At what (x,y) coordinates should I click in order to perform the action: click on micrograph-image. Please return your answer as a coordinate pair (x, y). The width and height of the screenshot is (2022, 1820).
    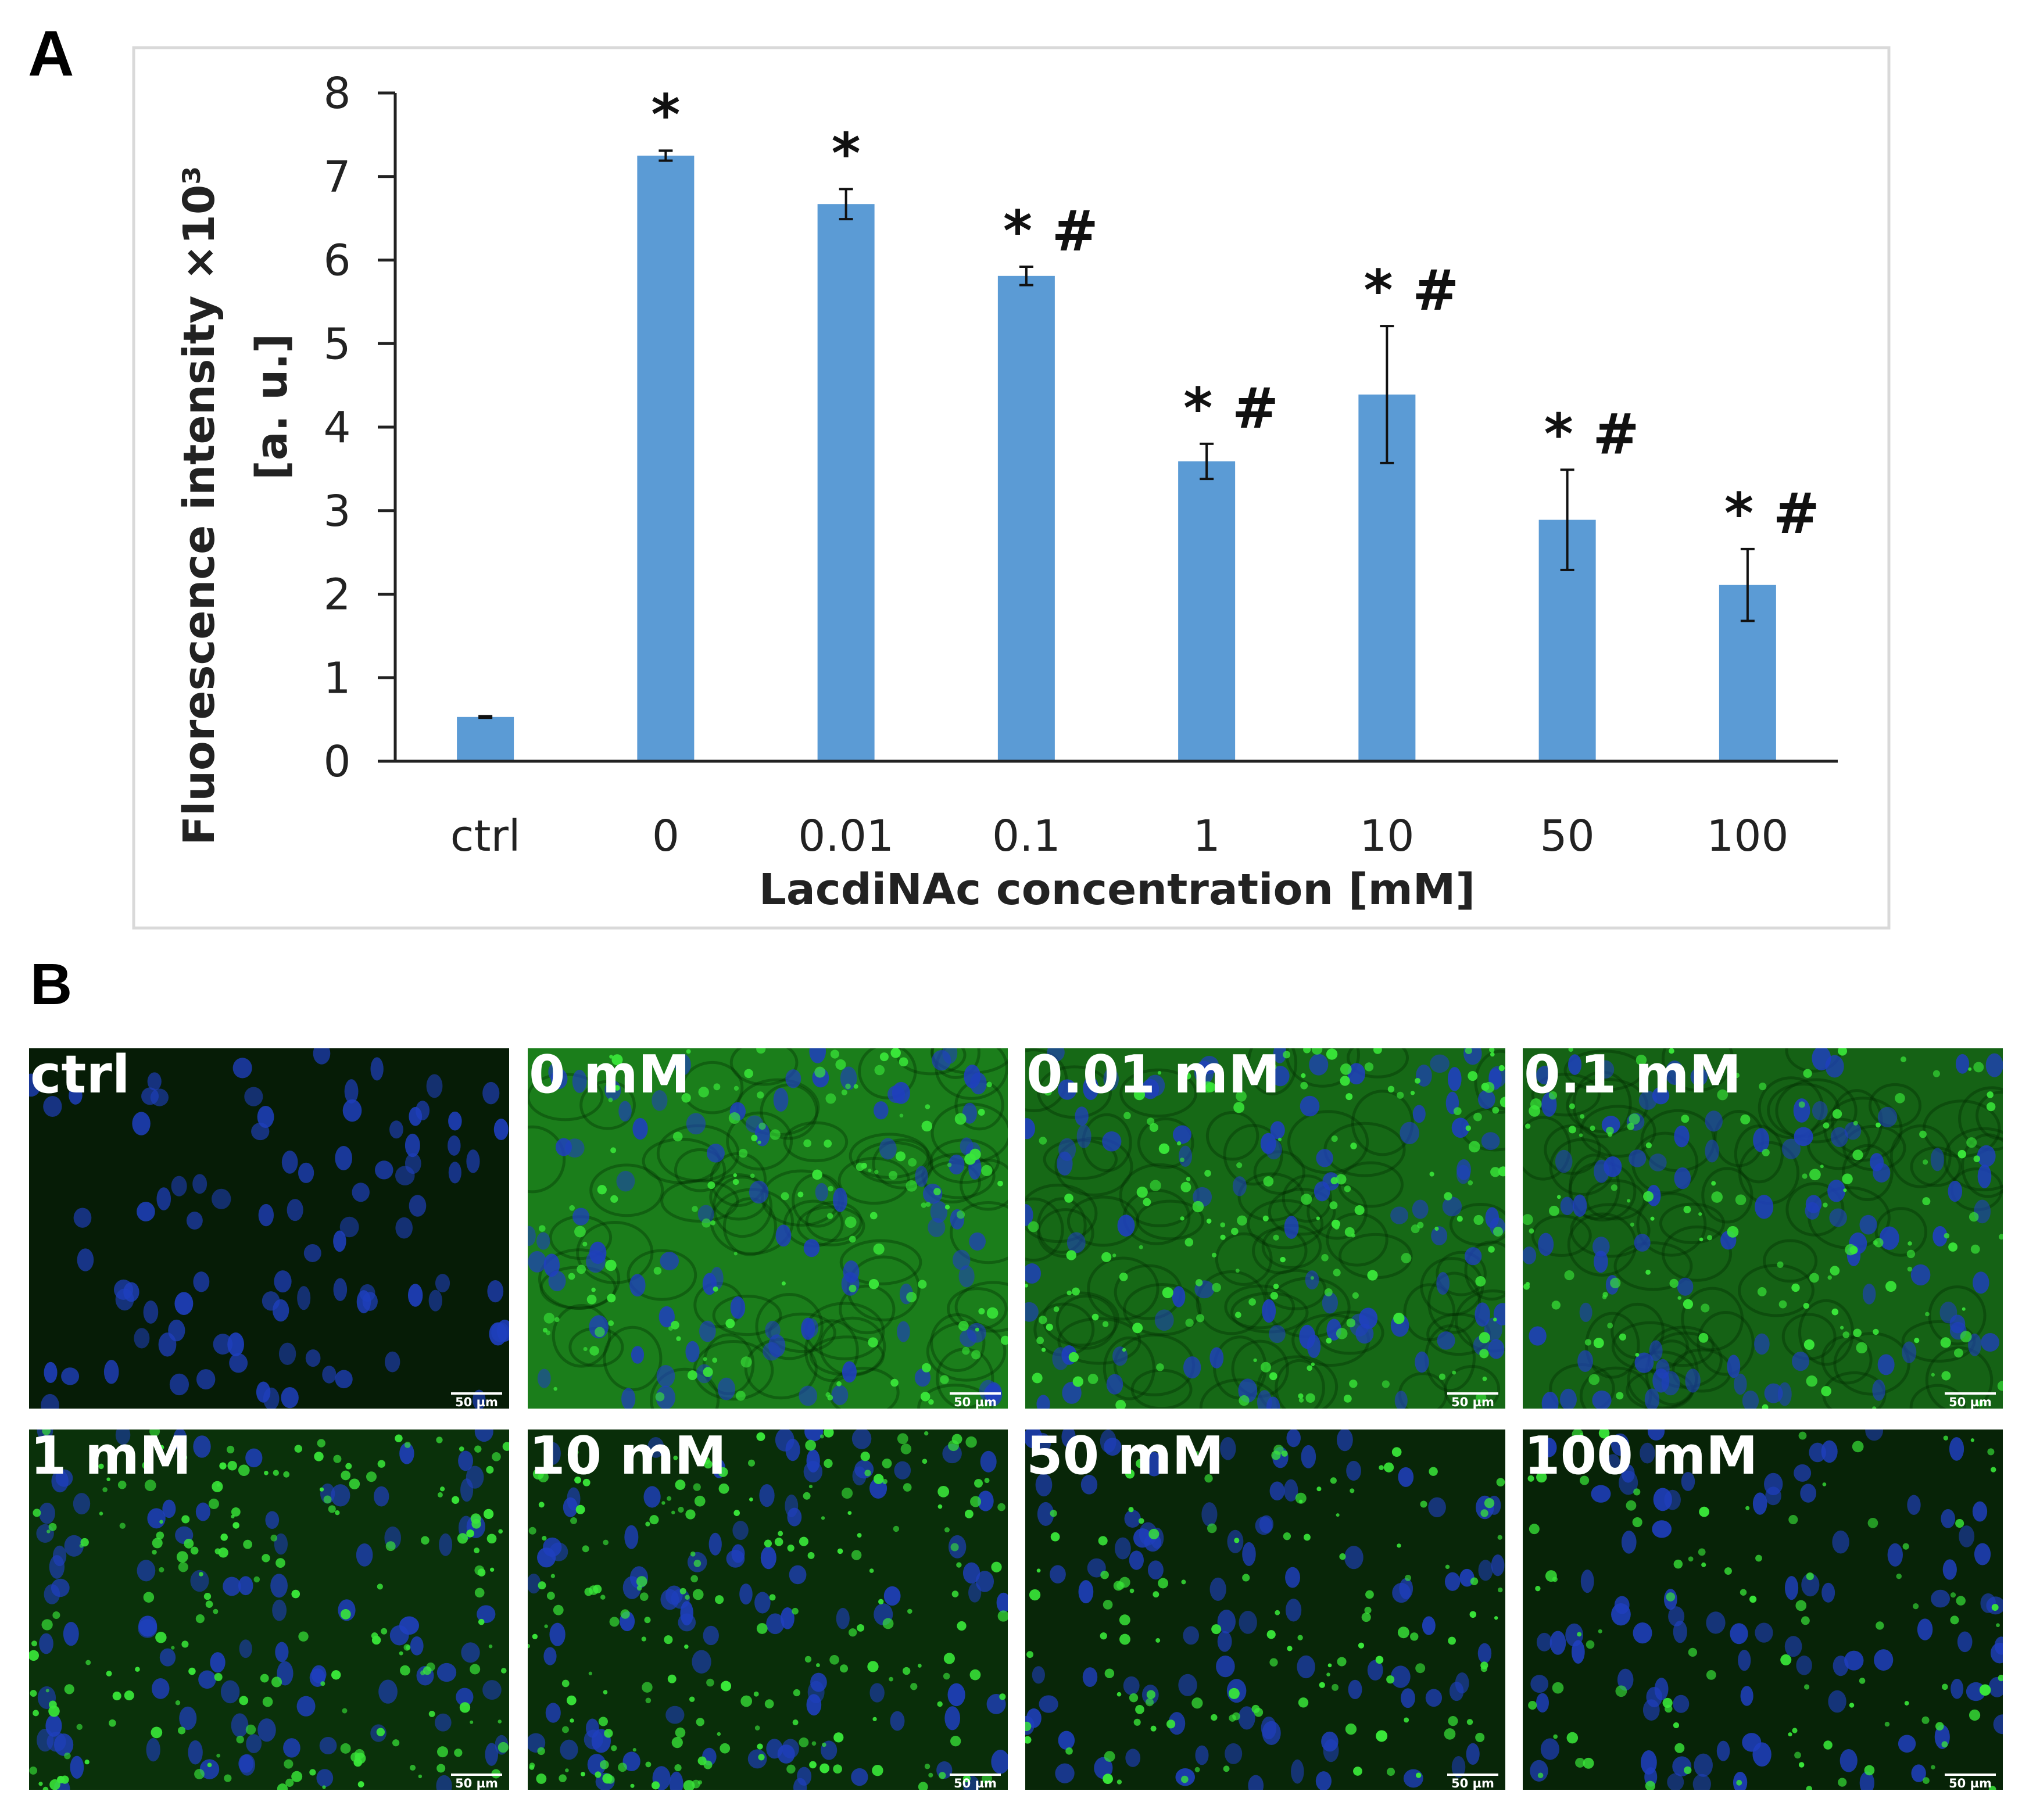
    Looking at the image, I should click on (768, 1228).